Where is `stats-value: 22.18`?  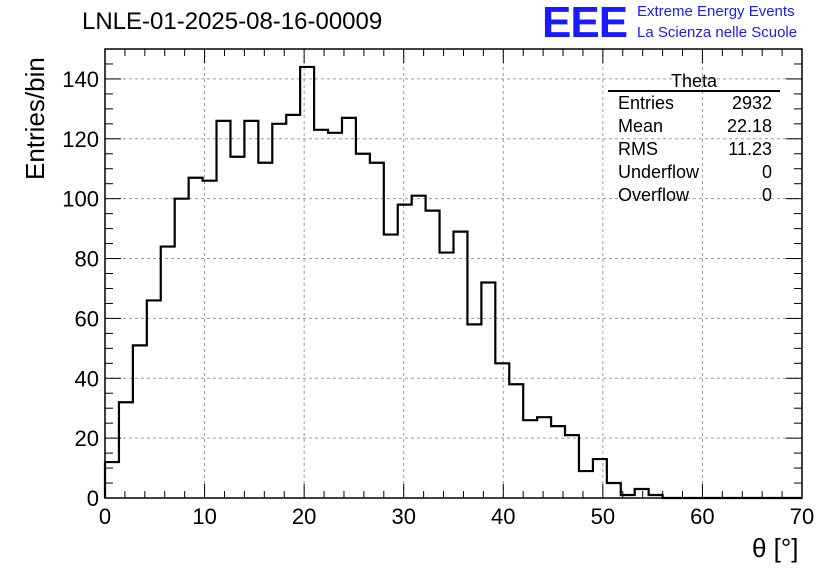 stats-value: 22.18 is located at coordinates (749, 126).